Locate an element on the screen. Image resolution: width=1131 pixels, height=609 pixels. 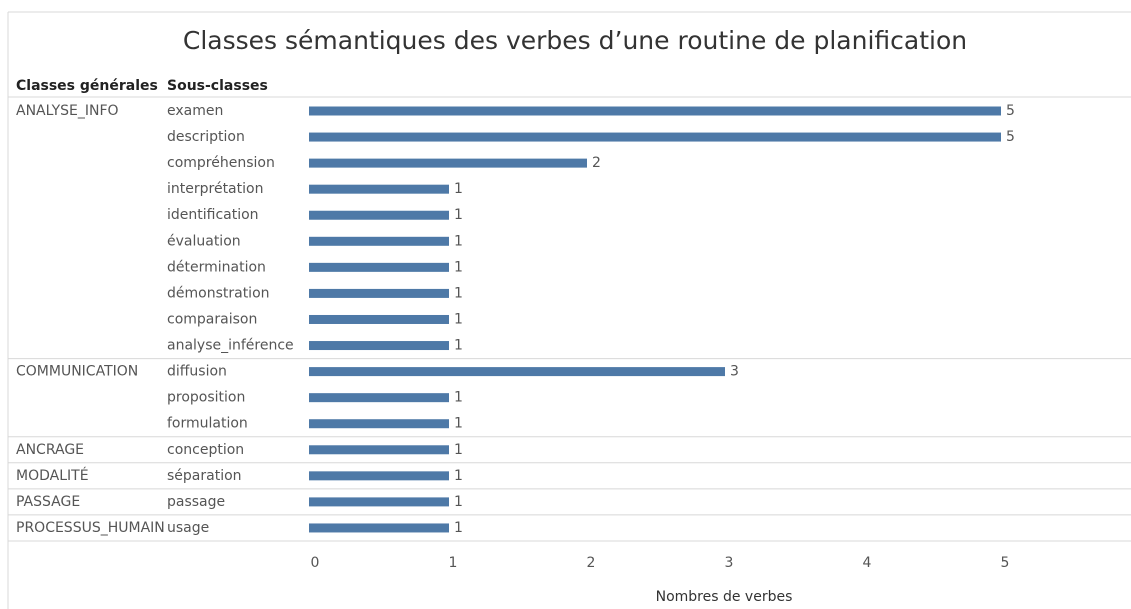
category-label: démonstration is located at coordinates (218, 293).